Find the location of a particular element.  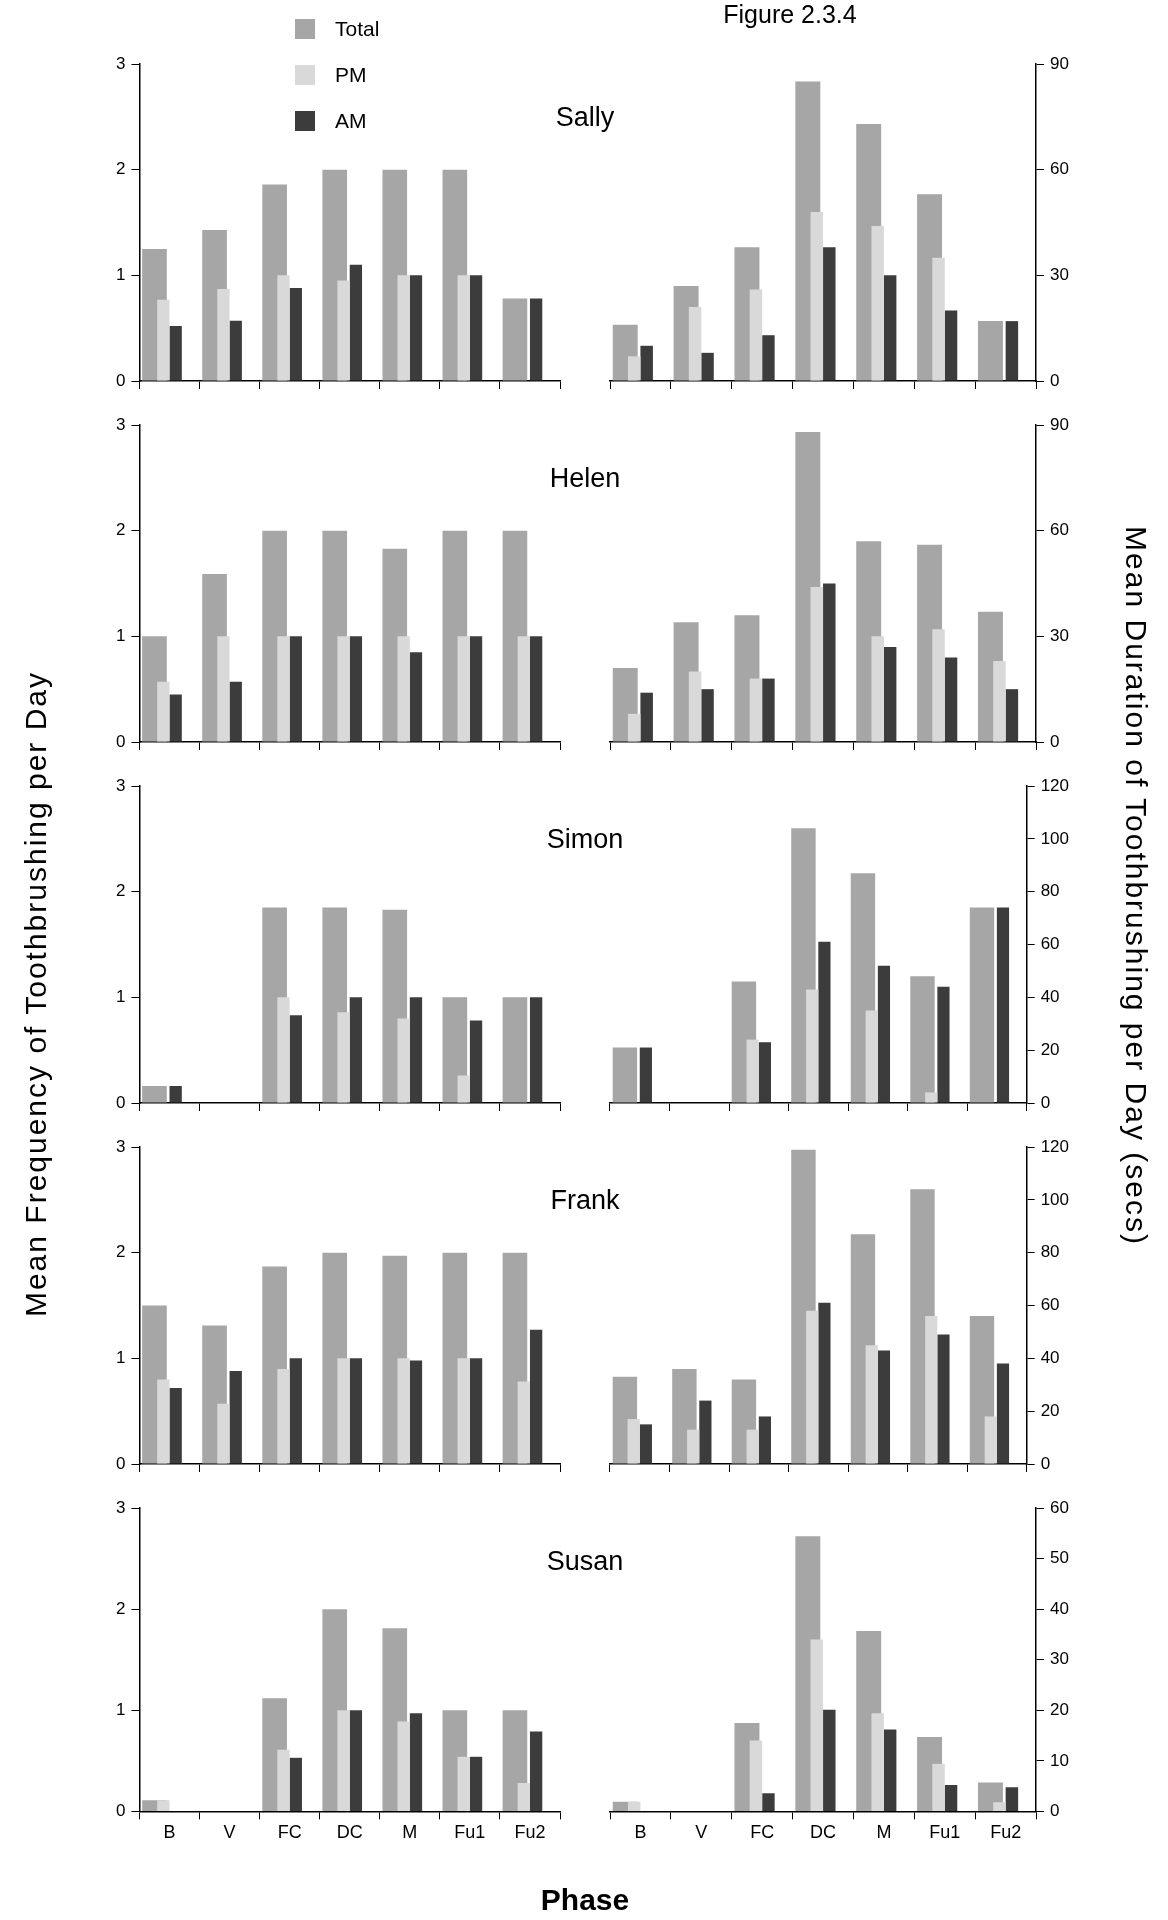

x-tick-label: Fu2 is located at coordinates (1006, 1832).